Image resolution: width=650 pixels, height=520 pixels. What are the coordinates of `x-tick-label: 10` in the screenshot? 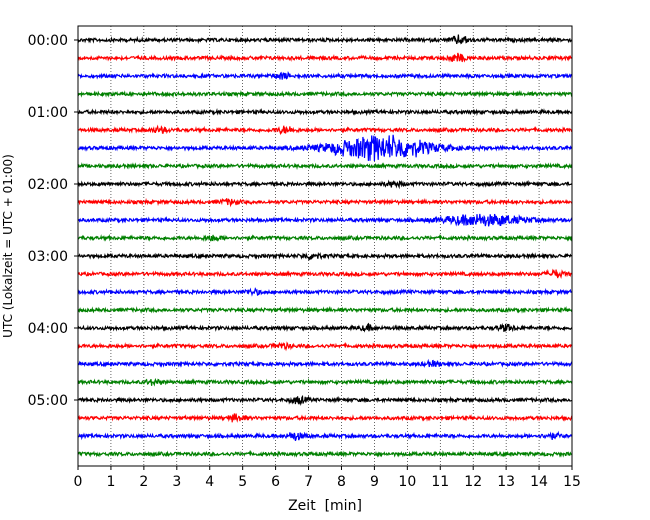 It's located at (407, 482).